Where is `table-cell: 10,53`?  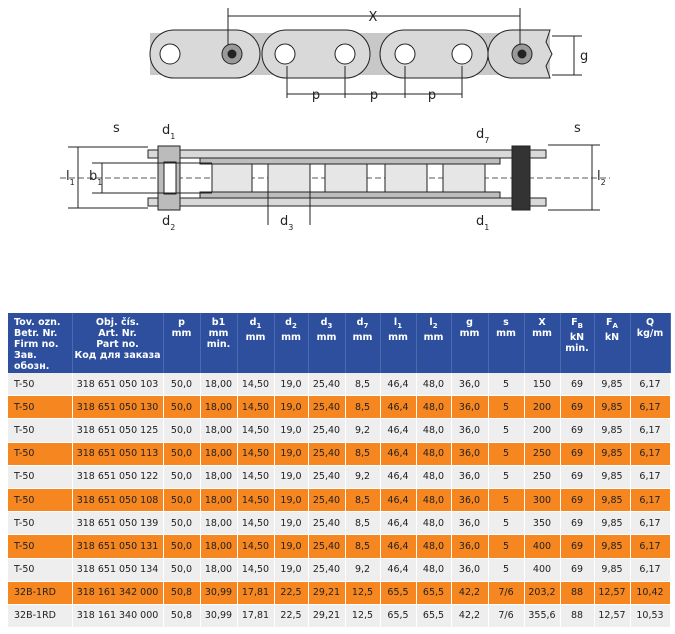 table-cell: 10,53 is located at coordinates (650, 616).